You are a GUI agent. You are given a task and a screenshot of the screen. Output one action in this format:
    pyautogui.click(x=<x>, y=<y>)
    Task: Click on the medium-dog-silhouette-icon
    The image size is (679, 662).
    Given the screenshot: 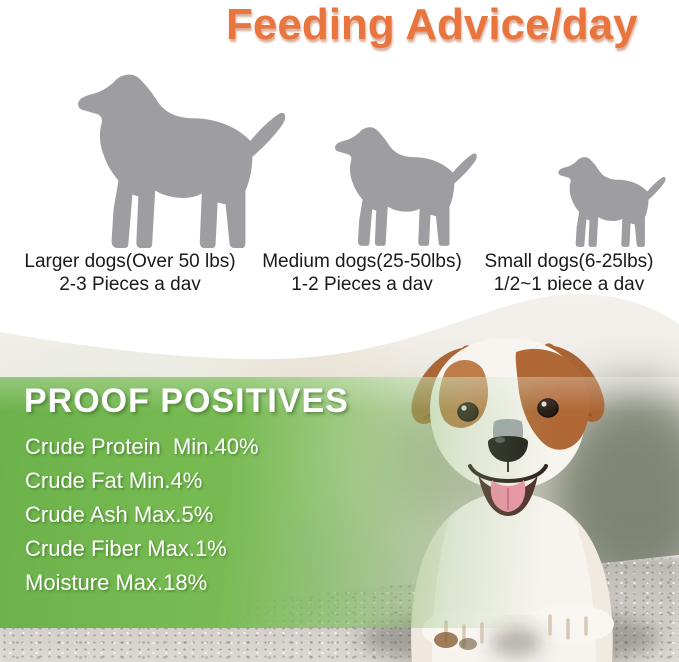 What is the action you would take?
    pyautogui.click(x=406, y=186)
    